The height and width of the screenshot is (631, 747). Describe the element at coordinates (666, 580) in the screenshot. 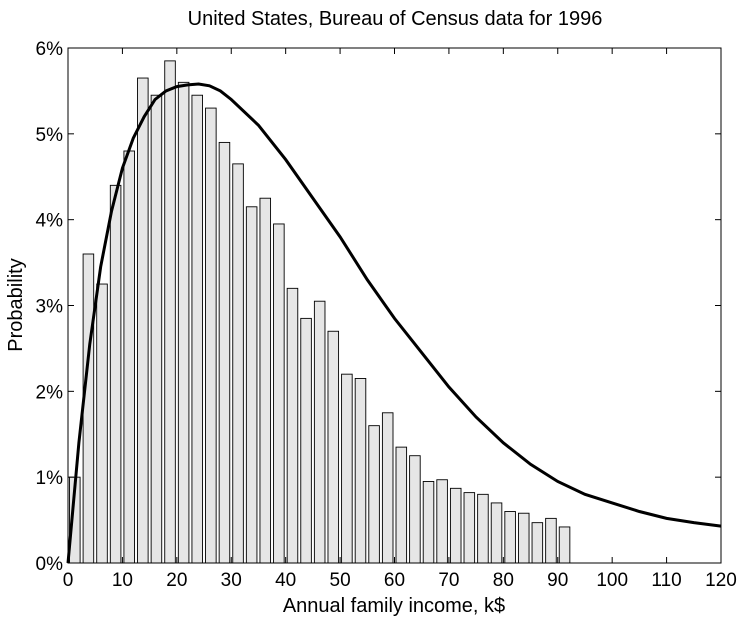

I see `x-tick-label: 110` at that location.